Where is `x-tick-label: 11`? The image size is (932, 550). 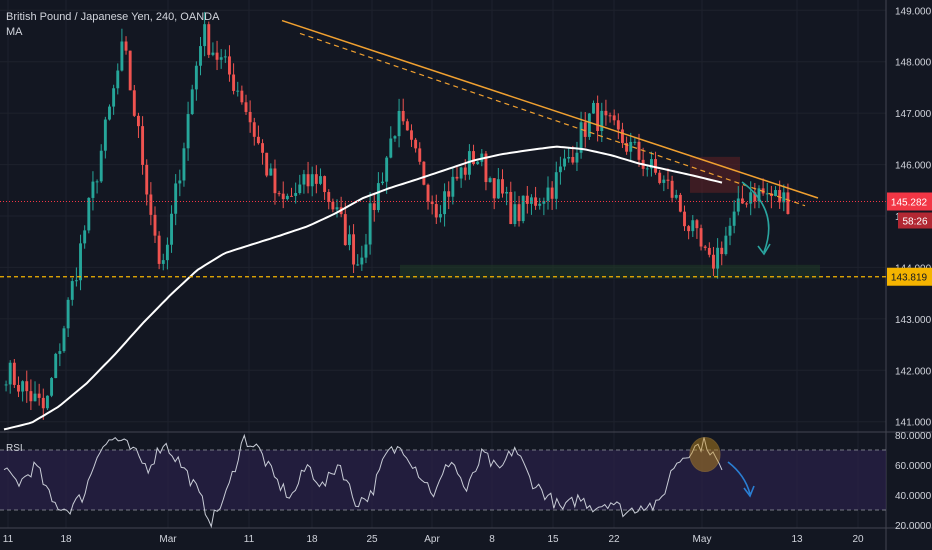 x-tick-label: 11 is located at coordinates (249, 539).